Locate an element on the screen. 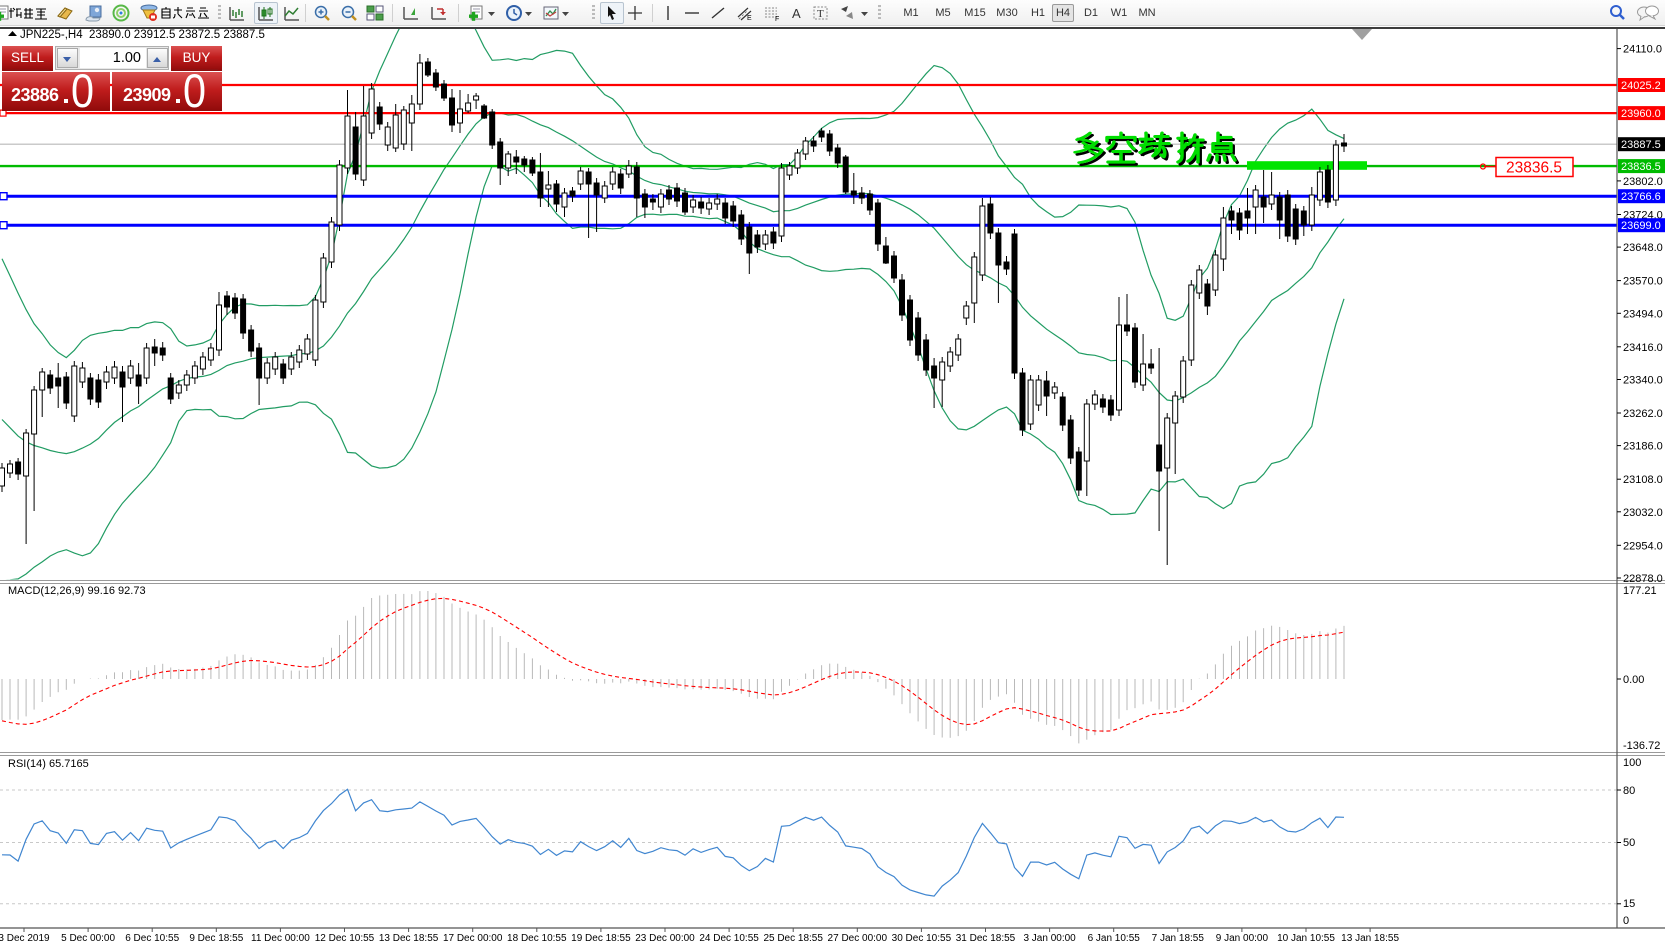 The width and height of the screenshot is (1665, 943). svg-text: 22954.0 is located at coordinates (1643, 546).